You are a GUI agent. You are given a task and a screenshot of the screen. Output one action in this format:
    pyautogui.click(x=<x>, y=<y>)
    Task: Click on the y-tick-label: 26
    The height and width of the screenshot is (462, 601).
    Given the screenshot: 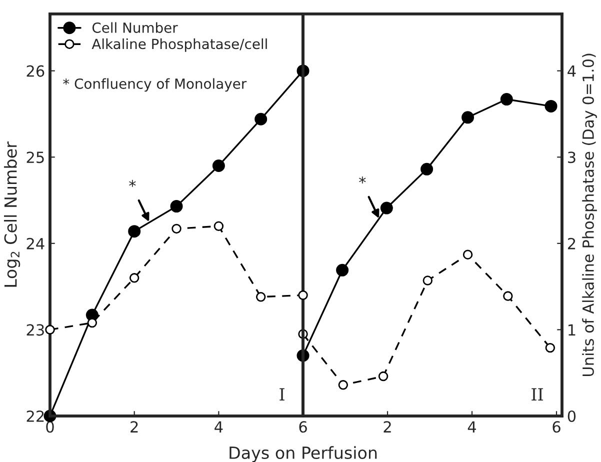 What is the action you would take?
    pyautogui.click(x=35, y=71)
    